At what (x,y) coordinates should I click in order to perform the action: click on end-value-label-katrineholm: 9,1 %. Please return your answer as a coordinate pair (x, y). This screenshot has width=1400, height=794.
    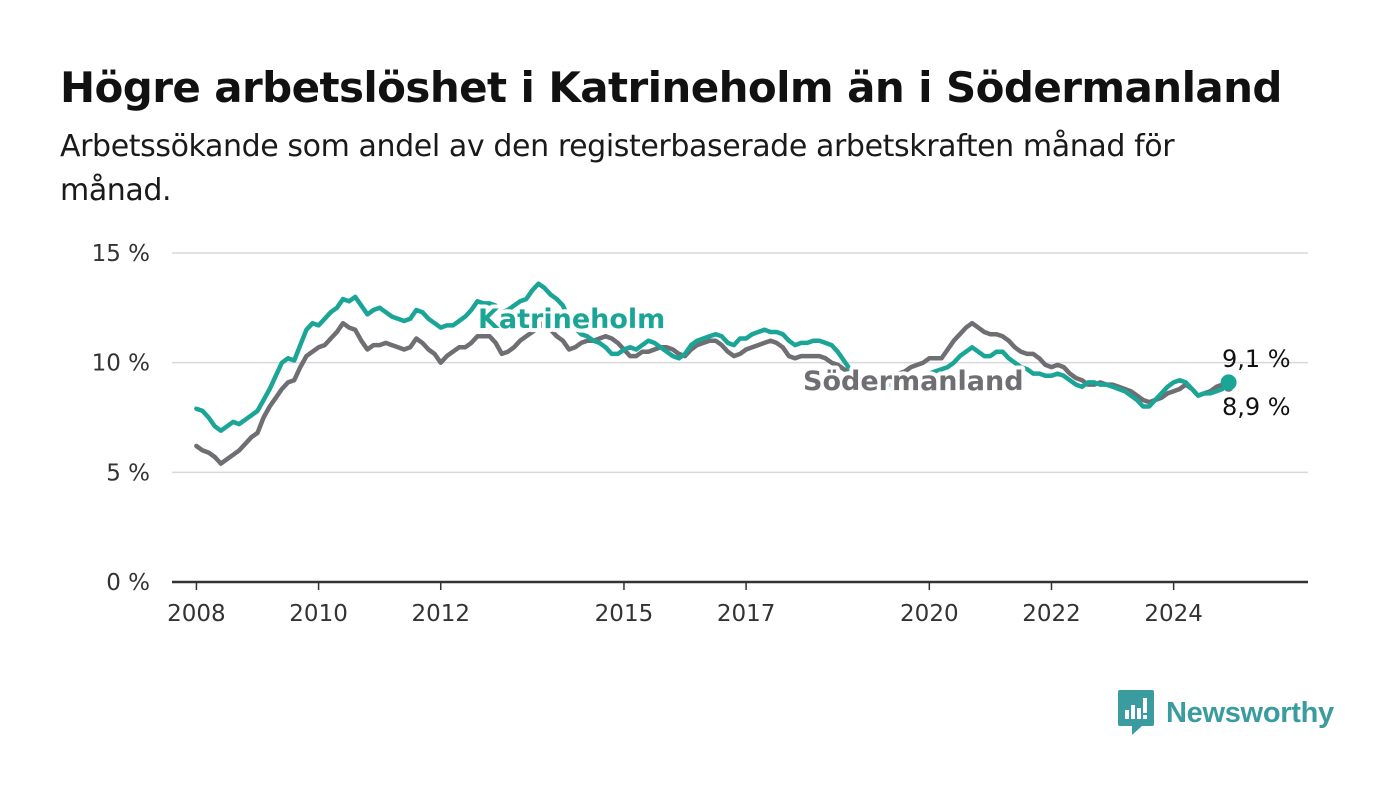
    Looking at the image, I should click on (1256, 359).